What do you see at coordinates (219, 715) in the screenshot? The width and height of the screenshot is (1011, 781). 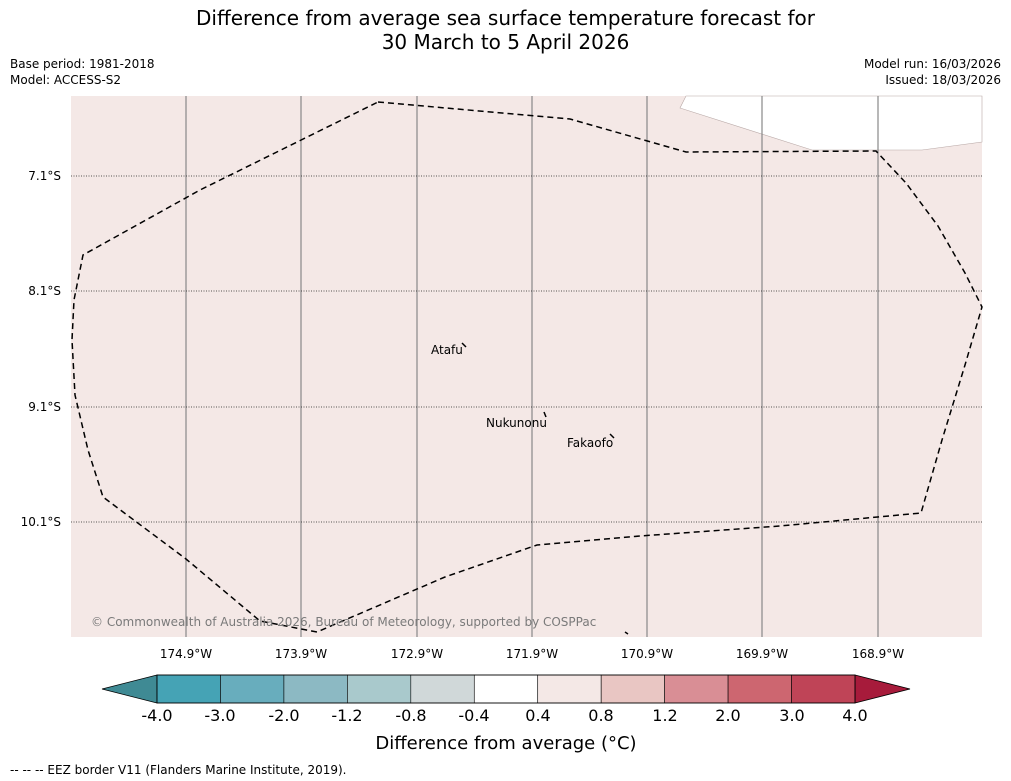 I see `colorbar-tick: -3.0` at bounding box center [219, 715].